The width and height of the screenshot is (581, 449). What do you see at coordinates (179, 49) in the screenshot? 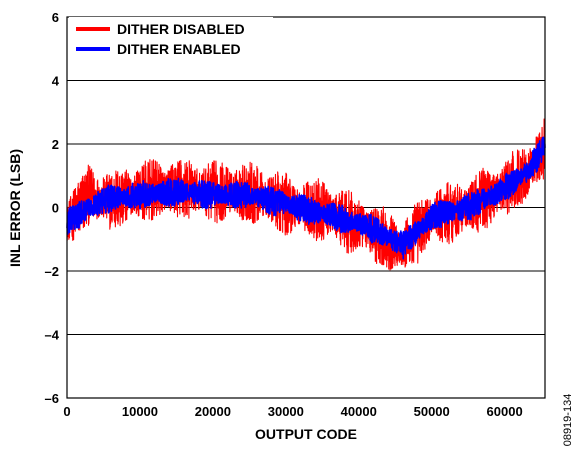
I see `legend-label-dither-enabled: DITHER ENABLED` at bounding box center [179, 49].